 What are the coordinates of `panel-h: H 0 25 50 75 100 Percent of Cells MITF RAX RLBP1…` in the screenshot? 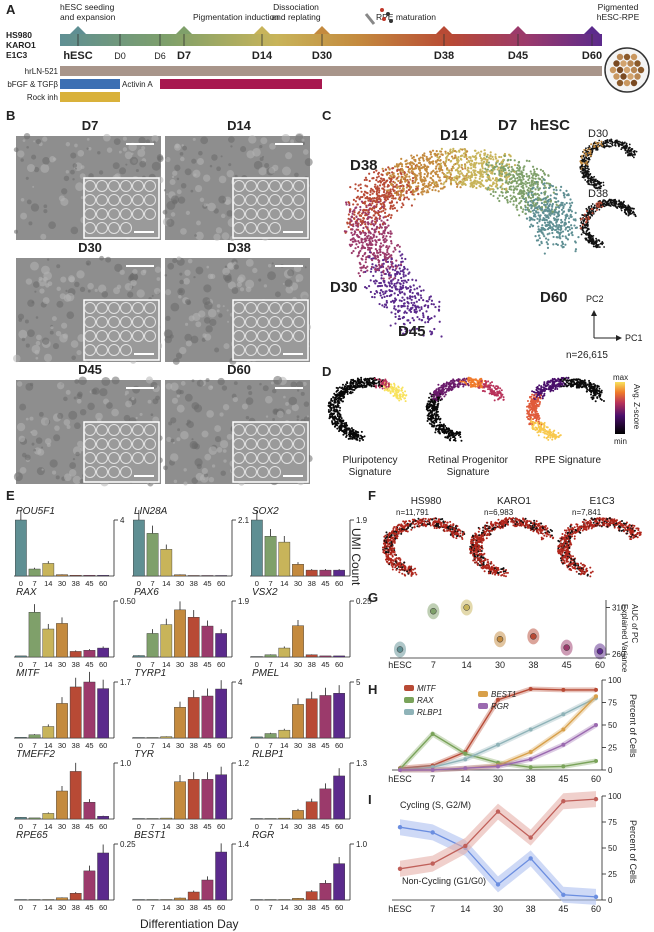 It's located at (503, 730).